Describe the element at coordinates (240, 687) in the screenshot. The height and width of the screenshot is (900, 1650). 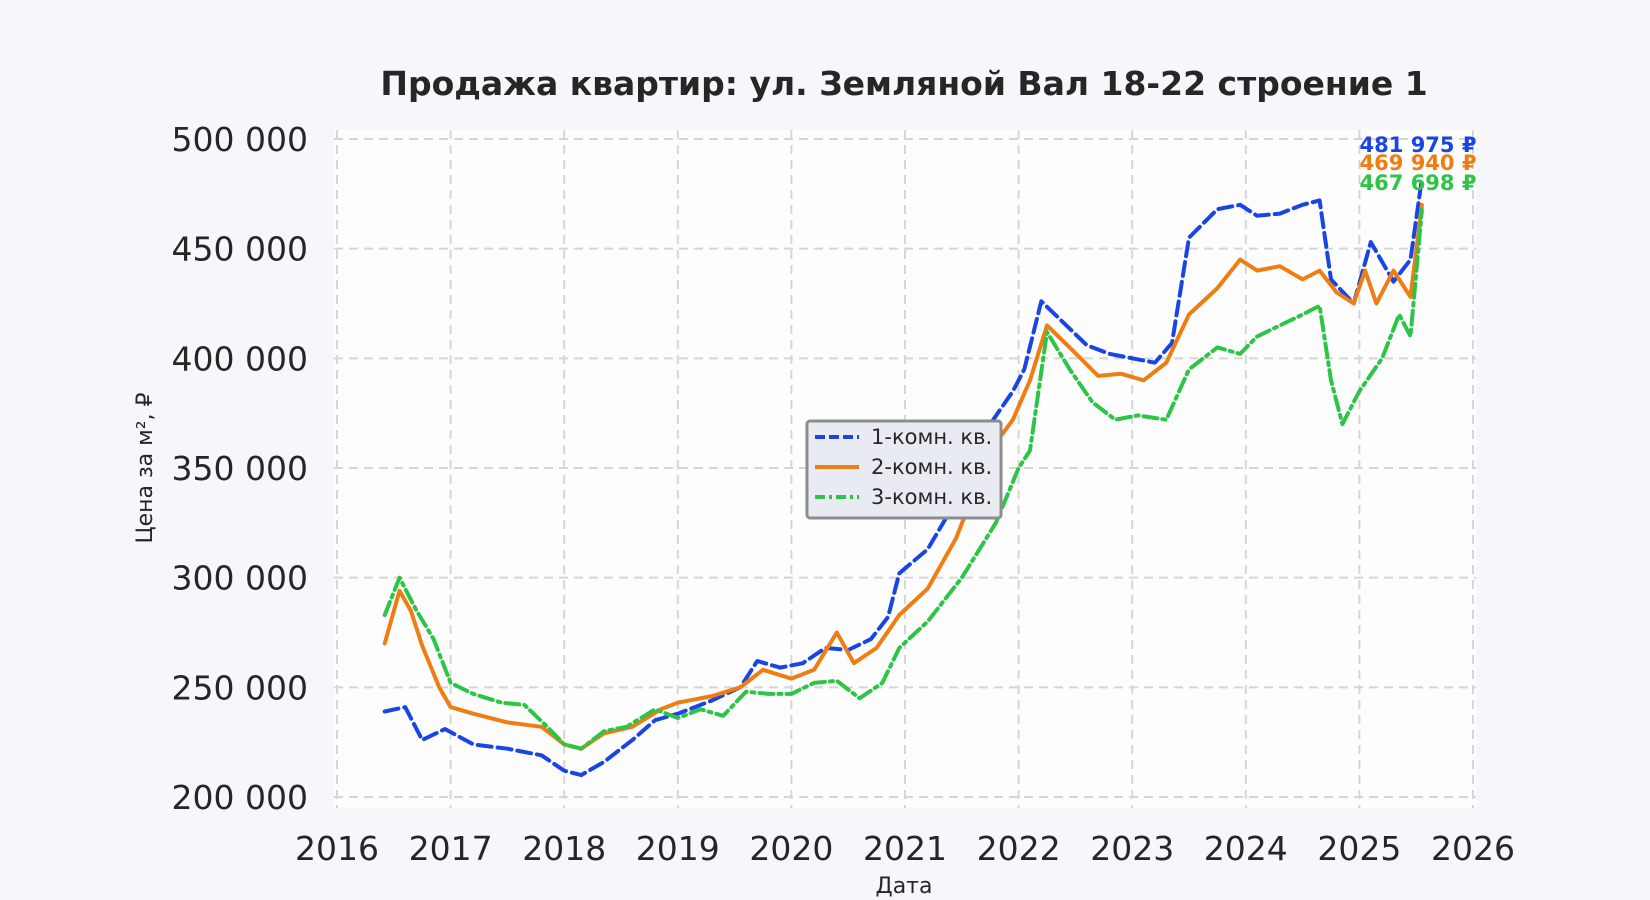
I see `y-tick-label: 250 000` at that location.